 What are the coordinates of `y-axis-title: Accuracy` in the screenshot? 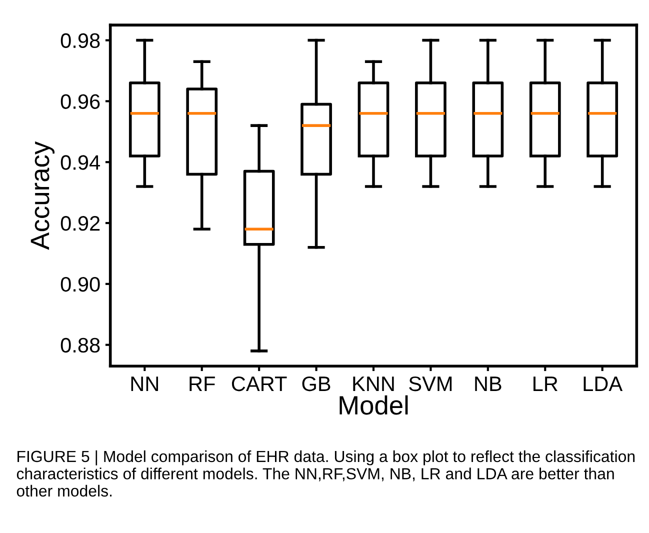 It's located at (42, 195).